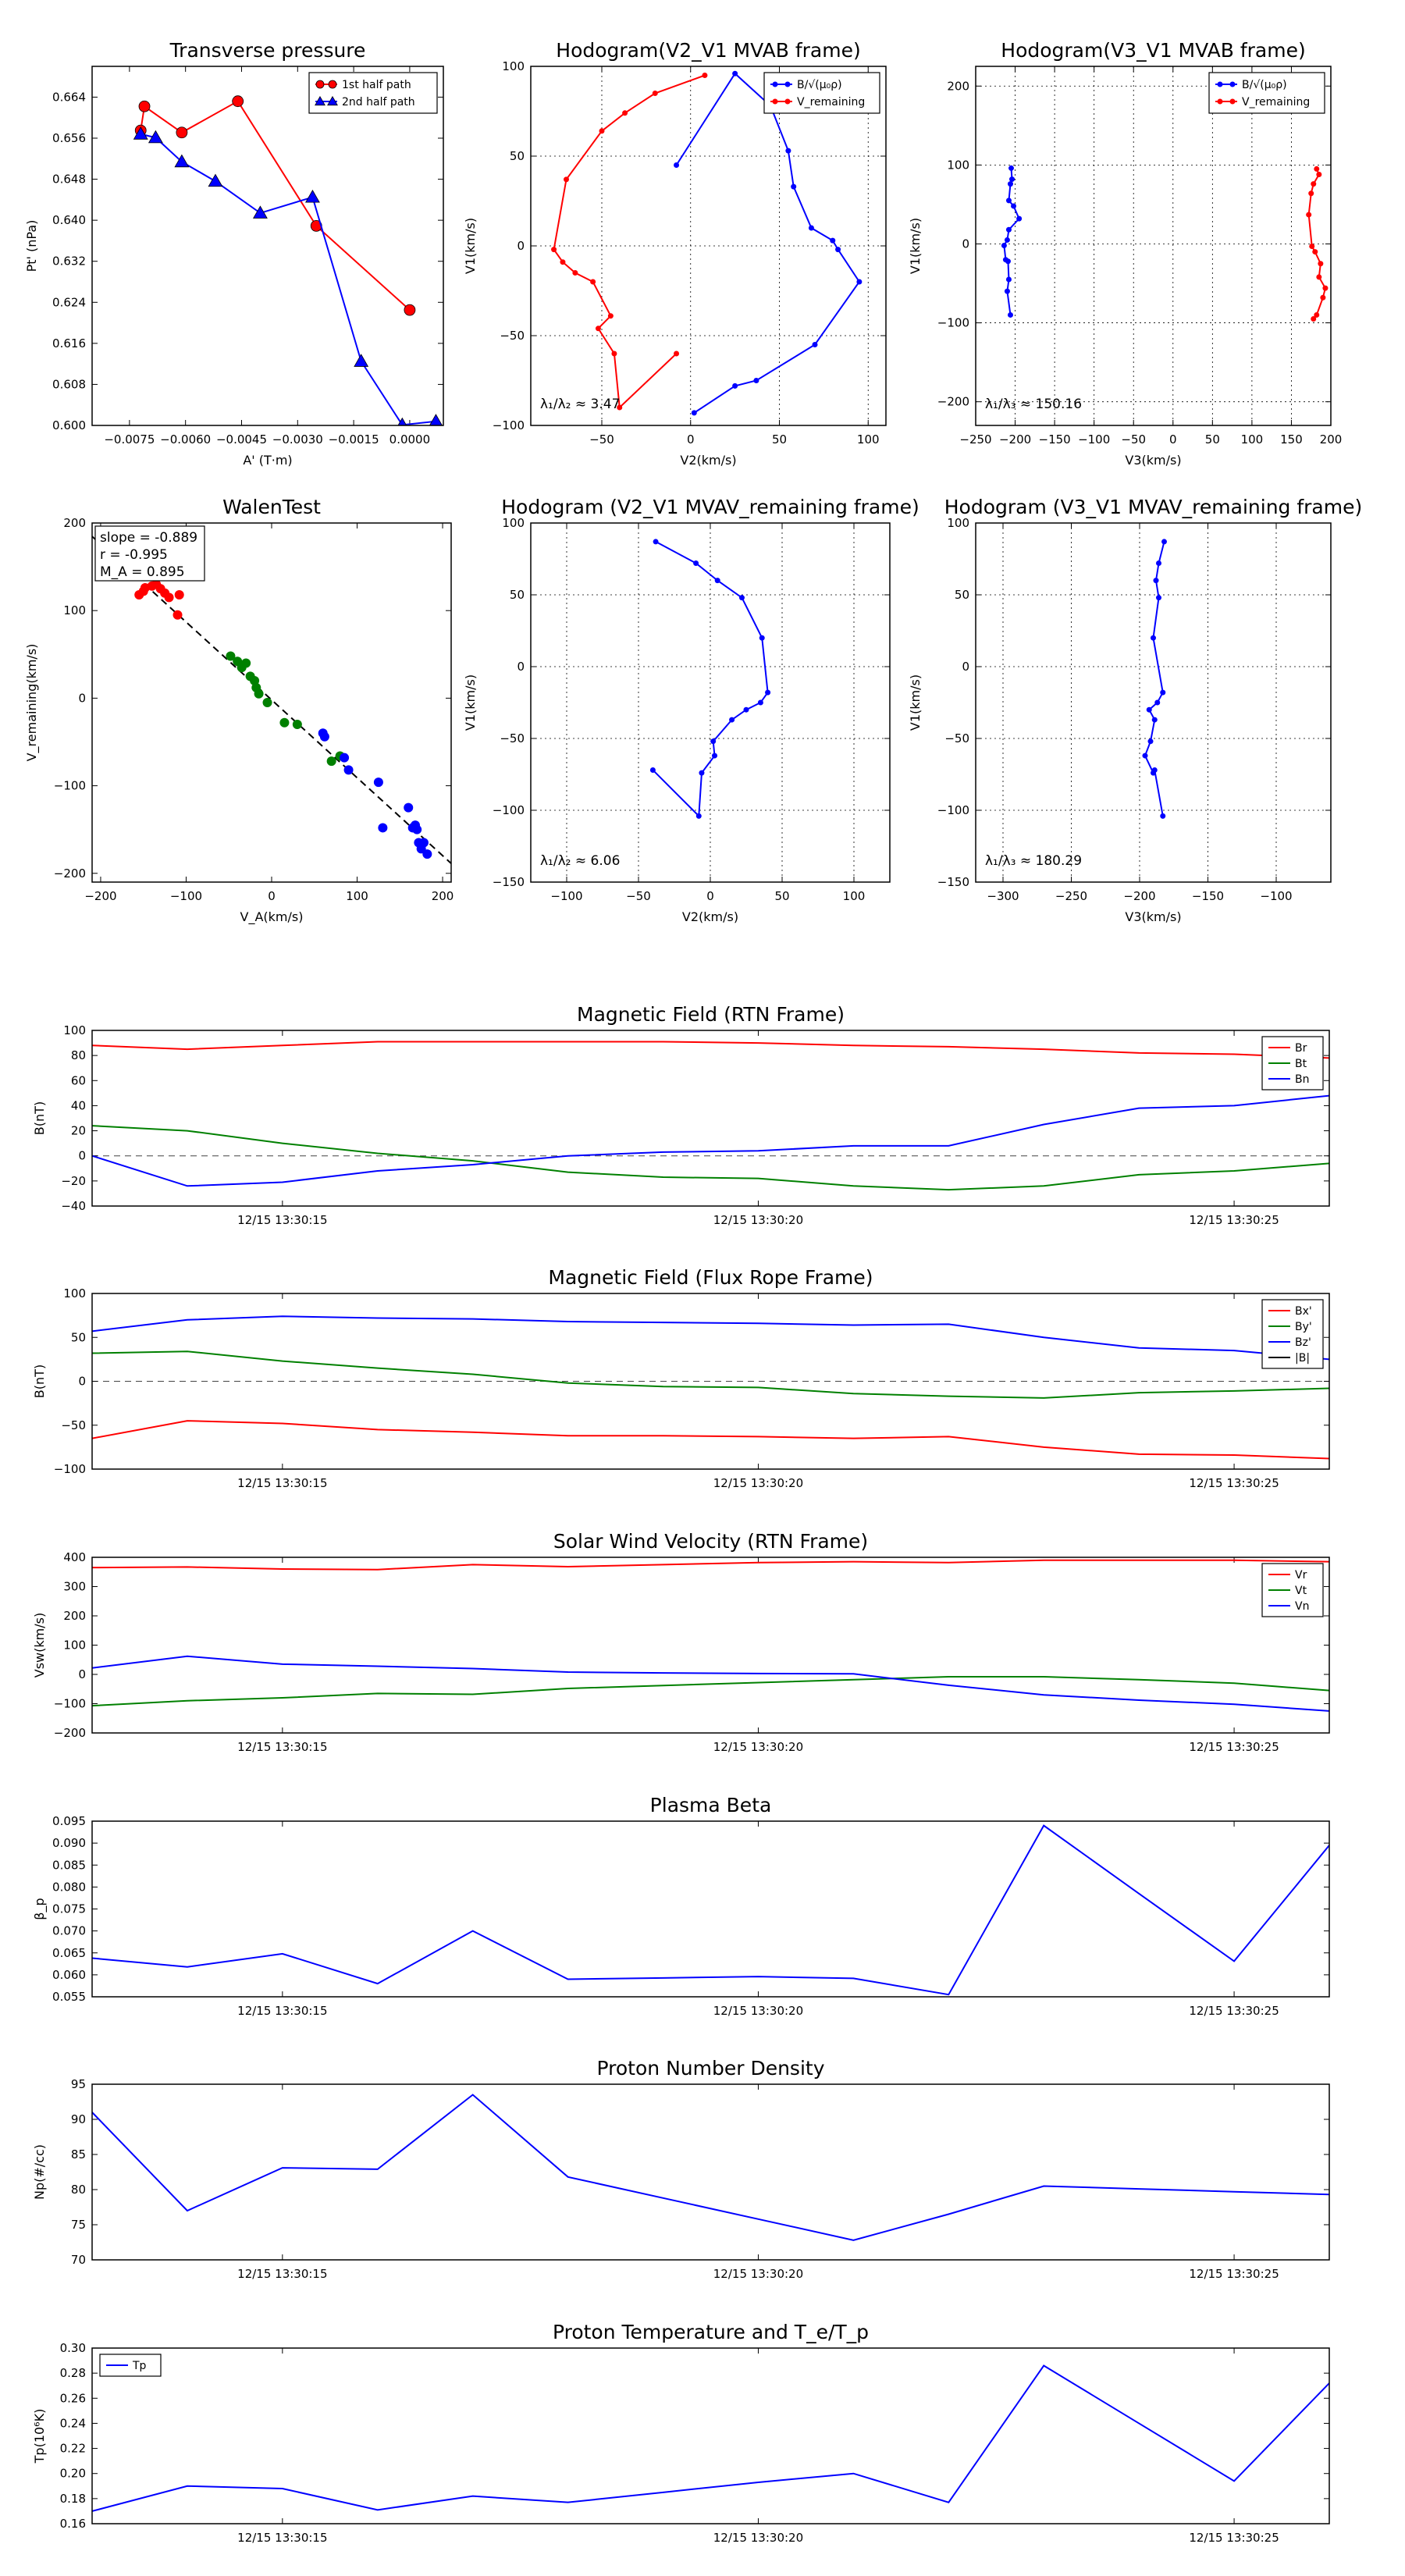  Describe the element at coordinates (710, 507) in the screenshot. I see `chart-title: Hodogram (V2_V1 MVAV_remaining frame)` at that location.